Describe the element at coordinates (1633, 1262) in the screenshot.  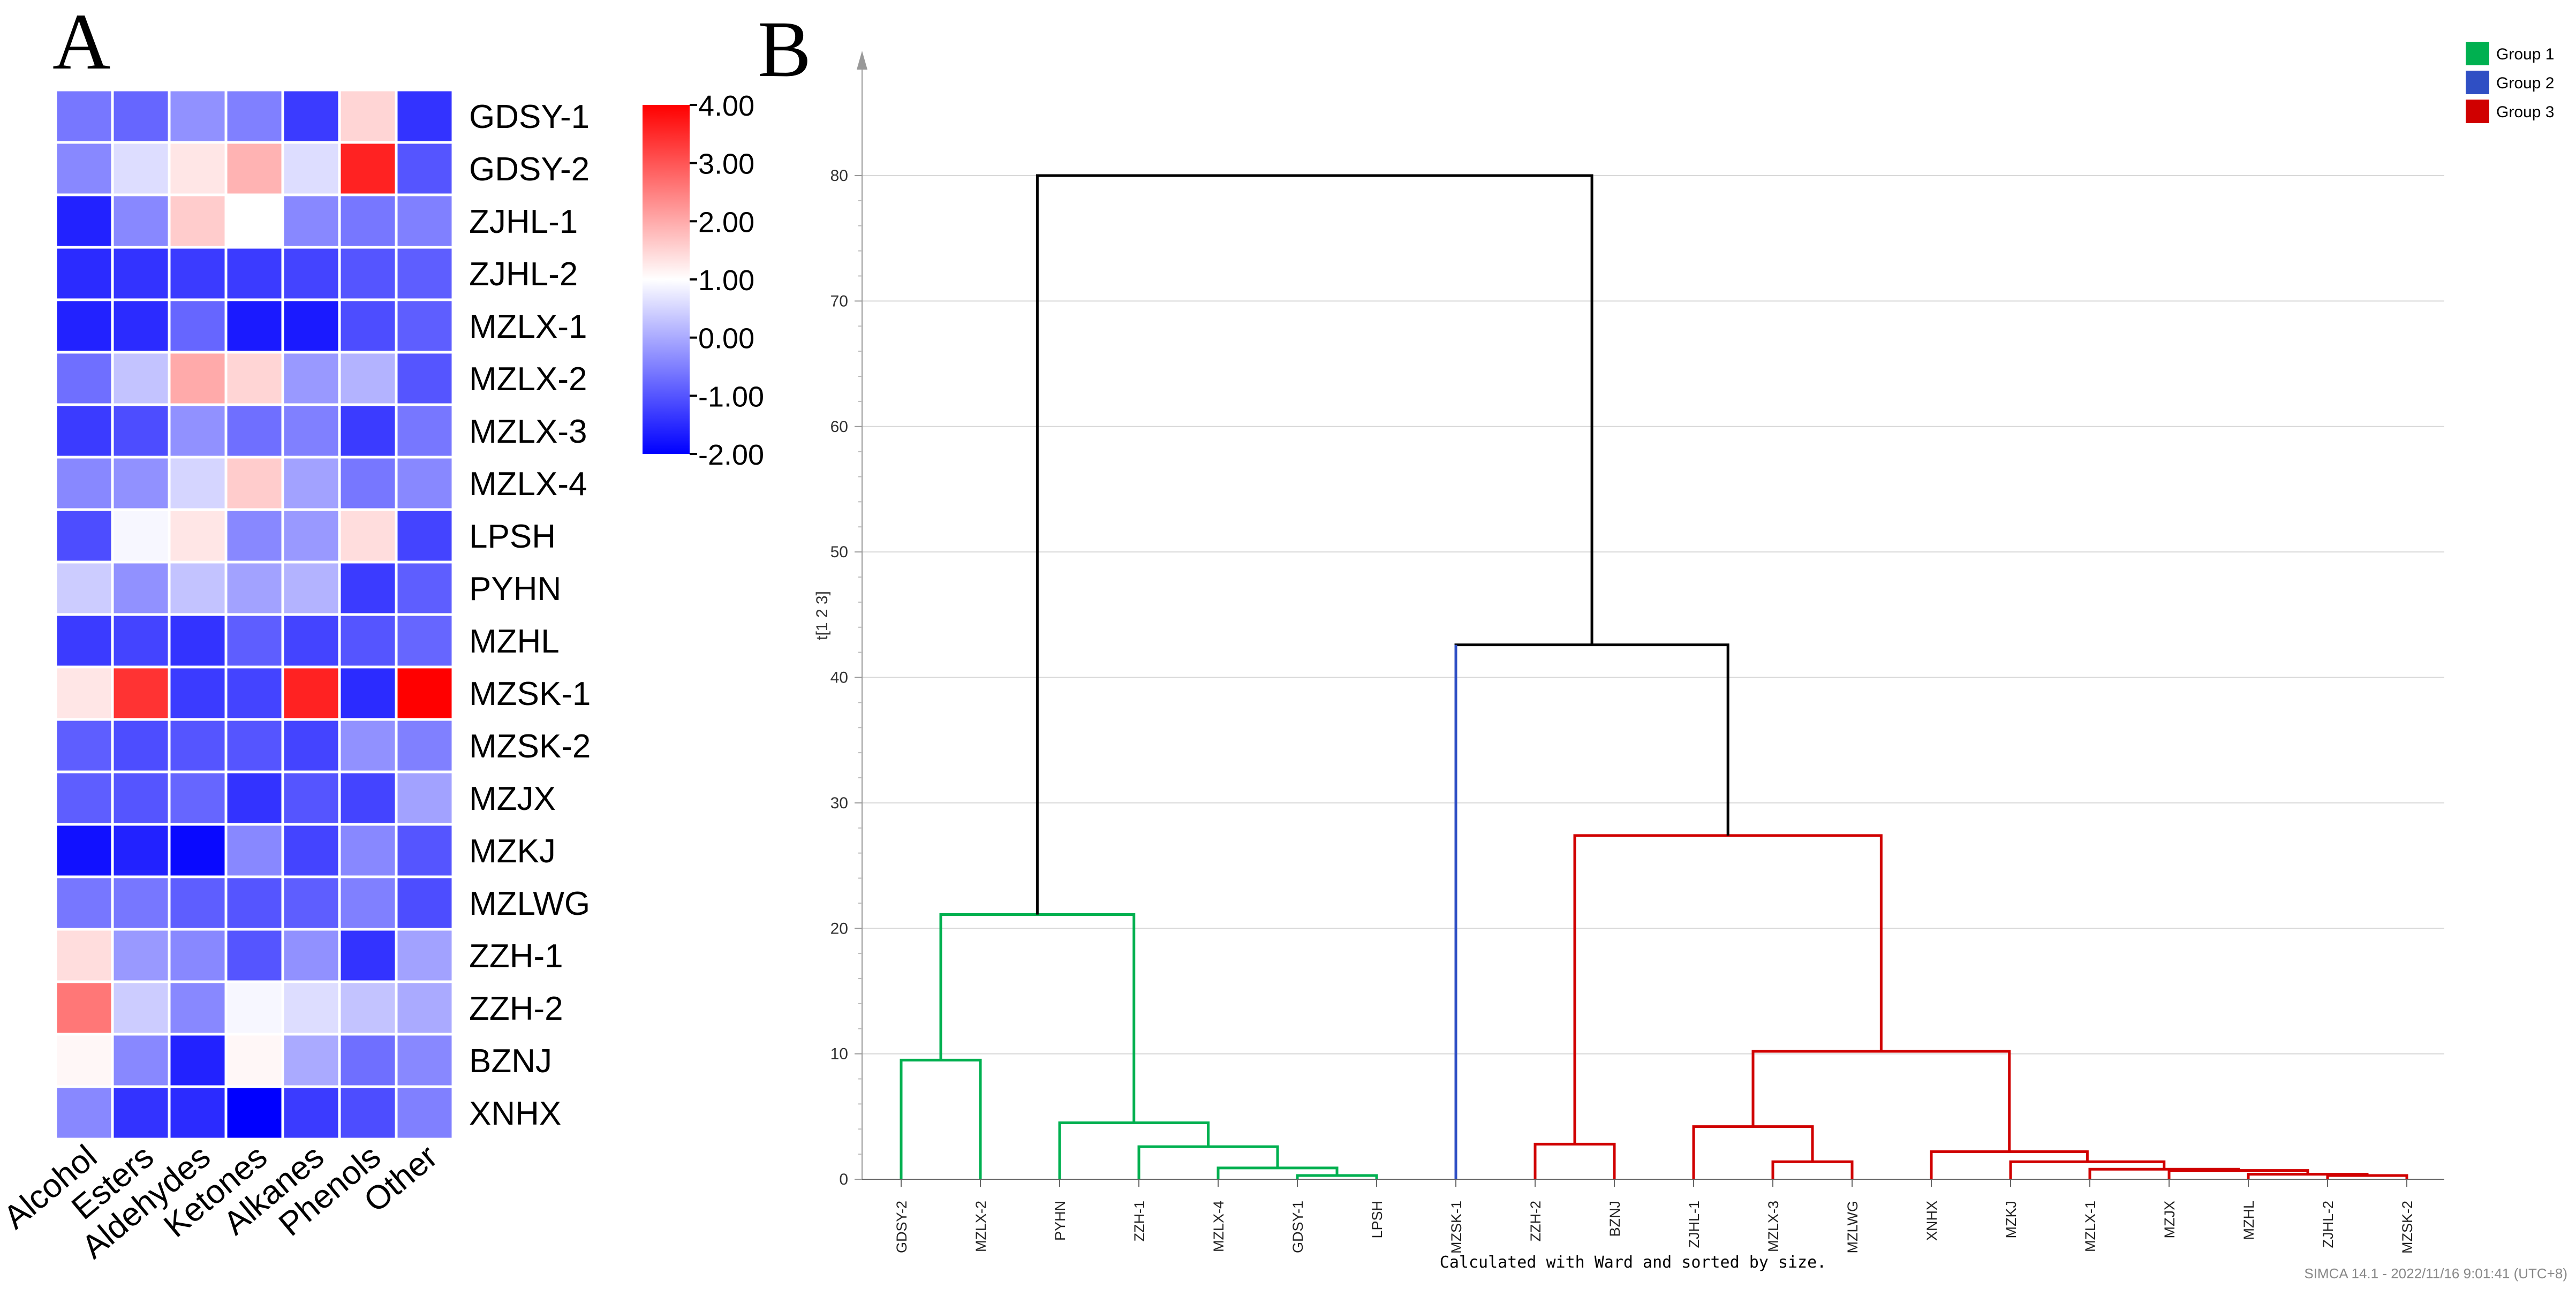
I see `dendrogram-footnote: Calculated with Ward and sorted by size.` at that location.